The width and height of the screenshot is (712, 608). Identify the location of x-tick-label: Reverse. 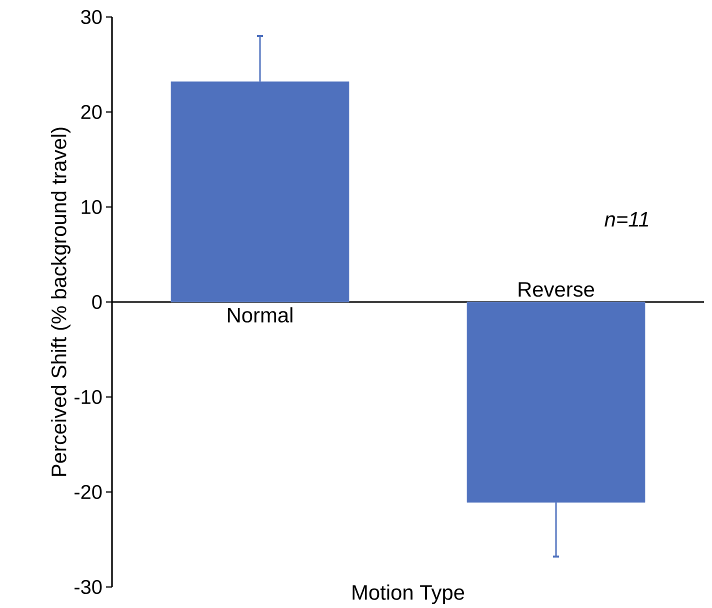
(556, 289).